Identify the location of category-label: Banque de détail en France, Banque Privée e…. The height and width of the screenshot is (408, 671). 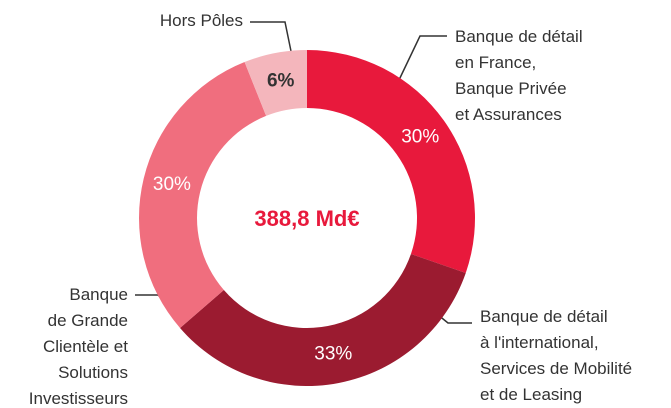
(519, 75).